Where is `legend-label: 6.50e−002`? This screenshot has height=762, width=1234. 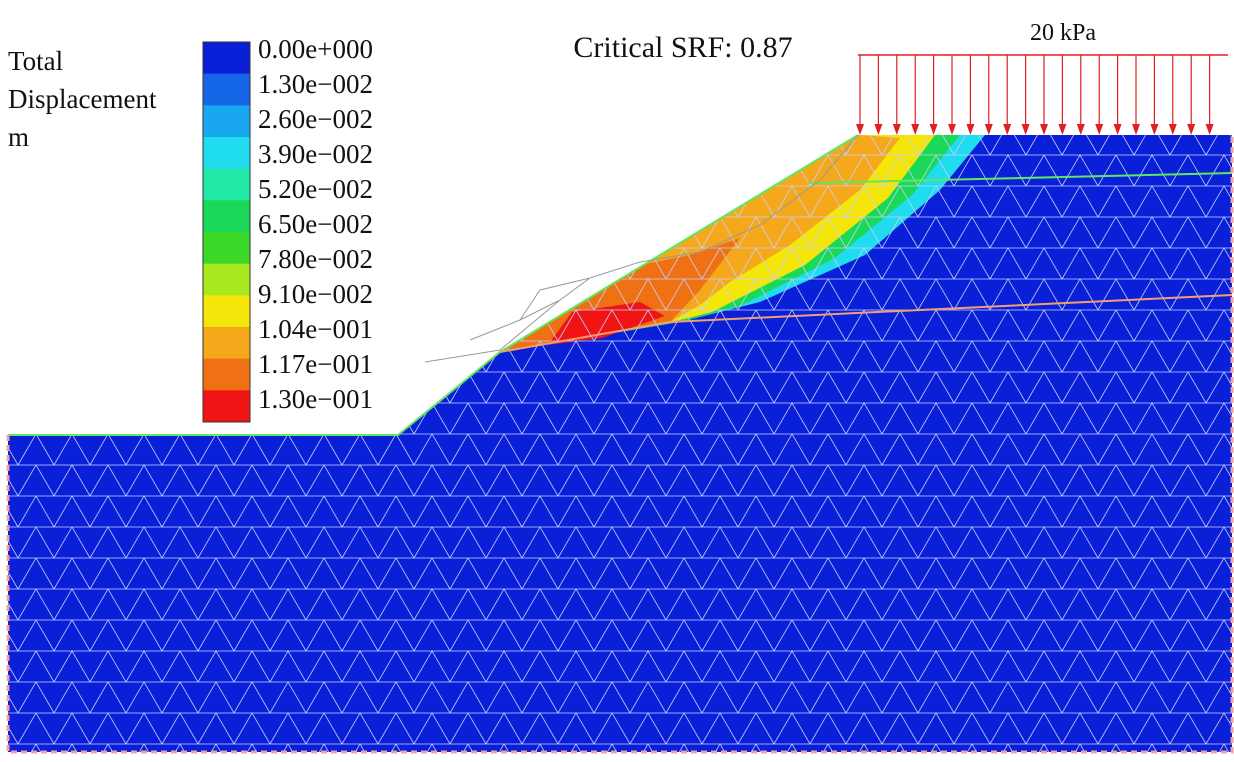 legend-label: 6.50e−002 is located at coordinates (315, 224).